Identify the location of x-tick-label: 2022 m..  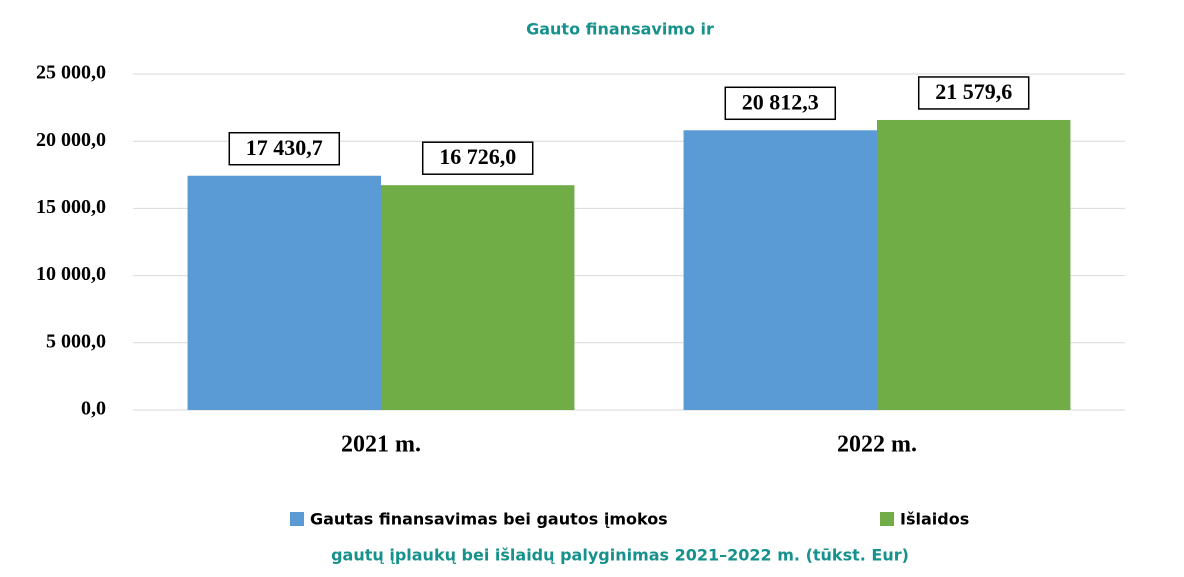
(877, 445).